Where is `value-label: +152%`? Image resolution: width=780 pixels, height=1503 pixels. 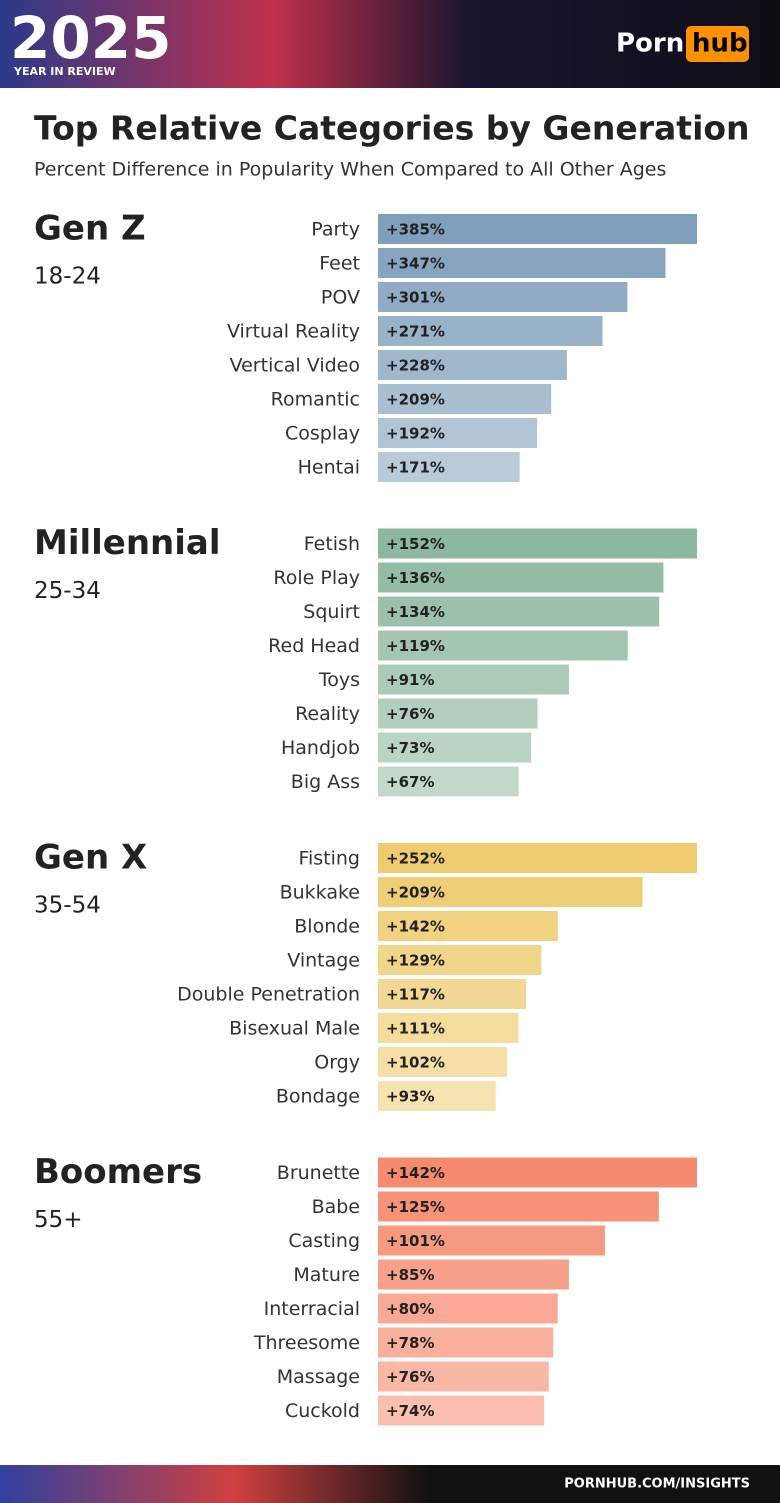 value-label: +152% is located at coordinates (415, 544).